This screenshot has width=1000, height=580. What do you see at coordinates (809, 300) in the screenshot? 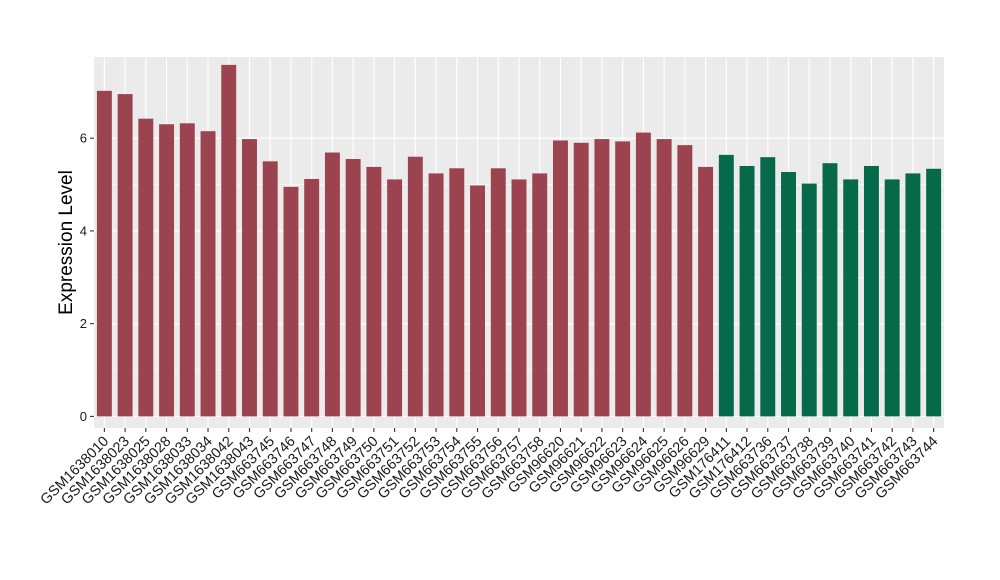
I see `bar-GSM663738` at bounding box center [809, 300].